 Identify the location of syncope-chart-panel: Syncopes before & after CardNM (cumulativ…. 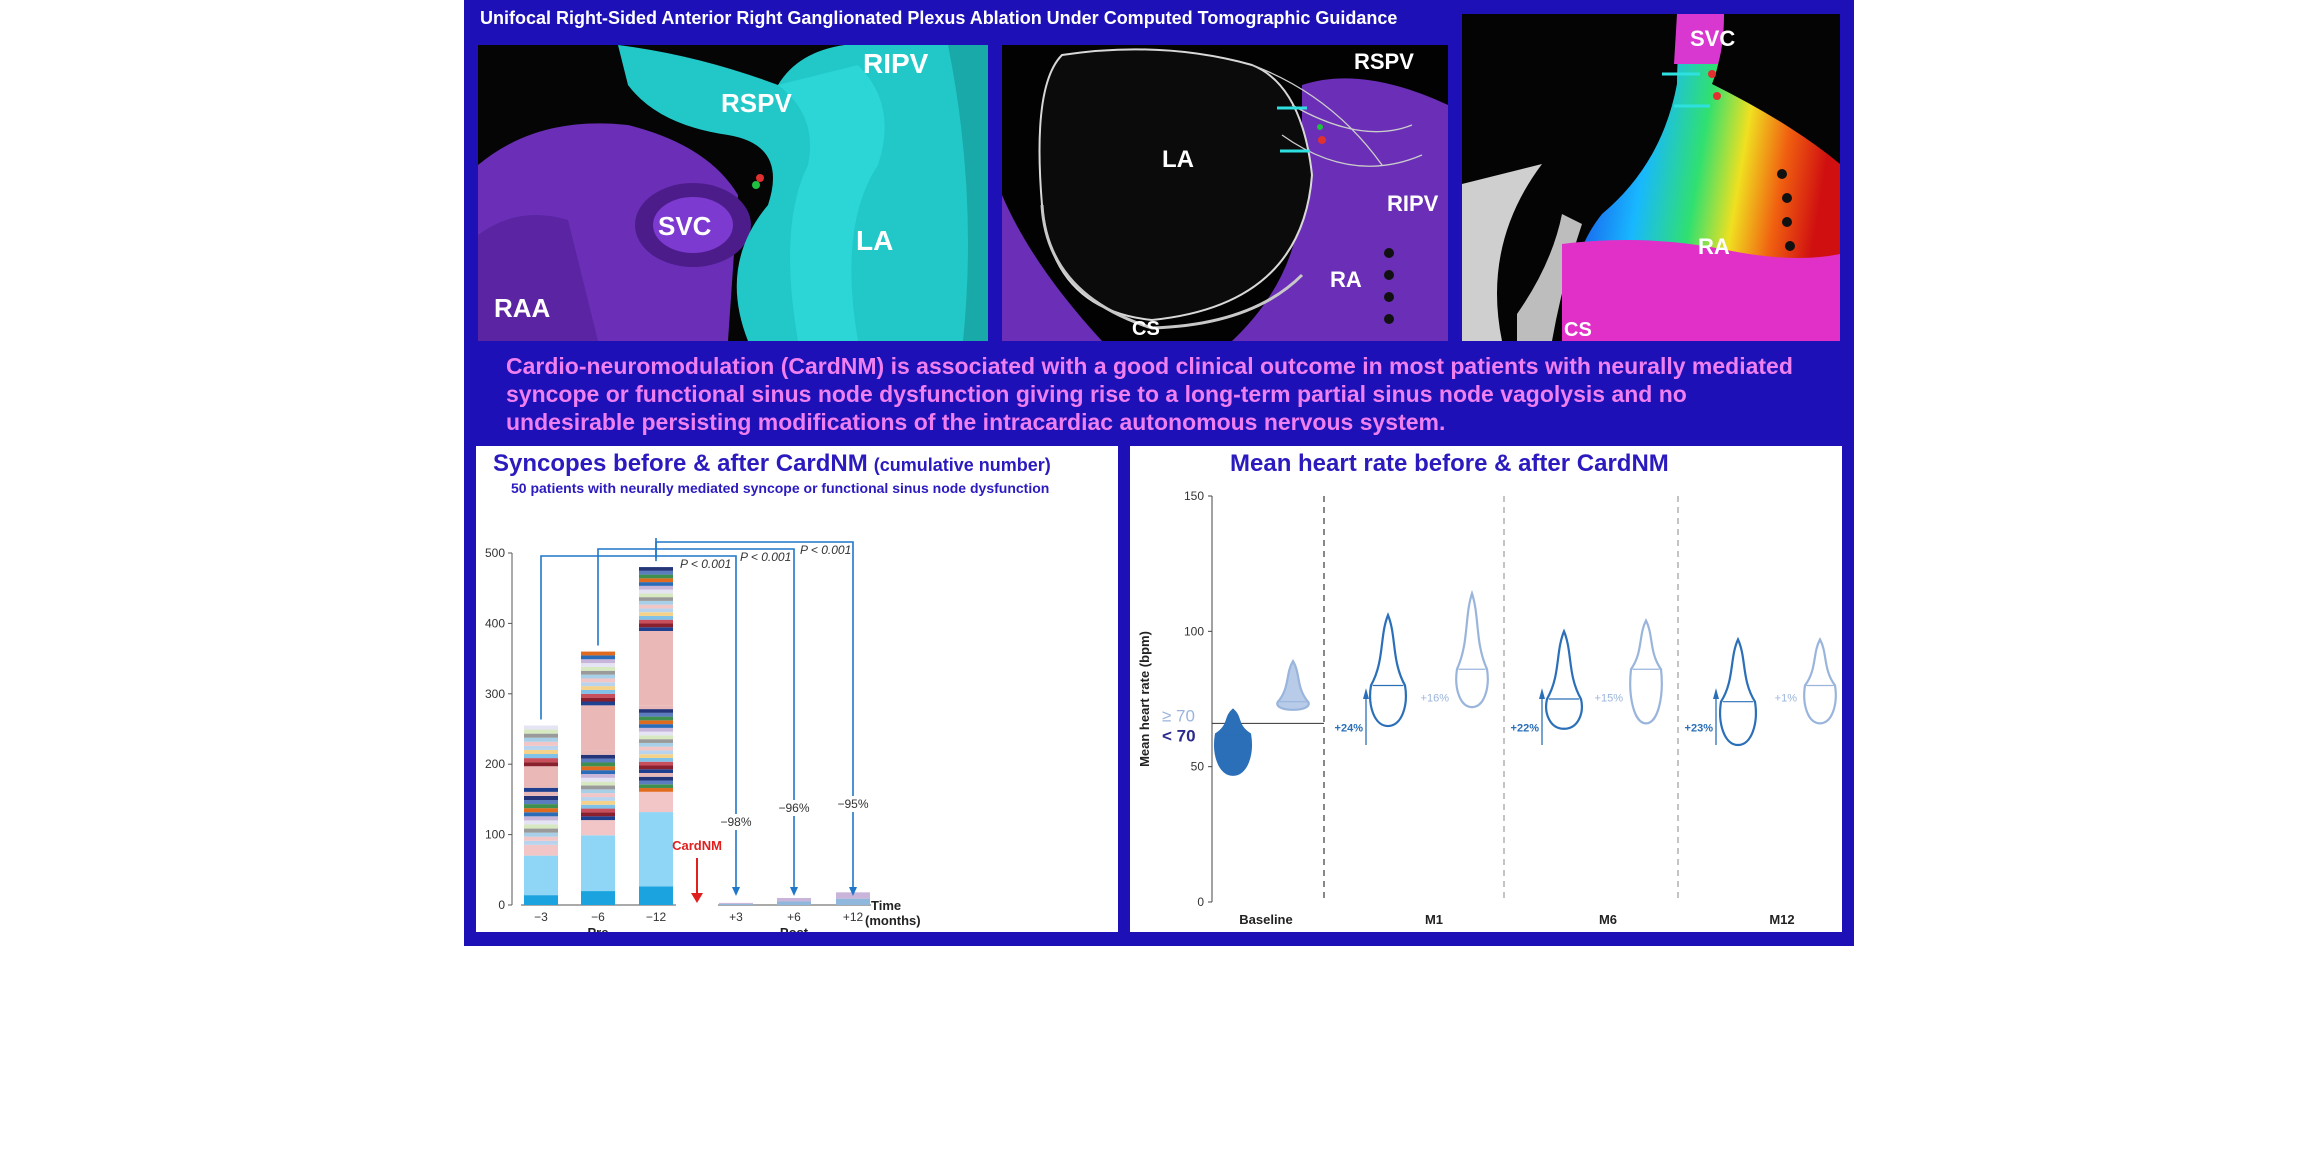
(797, 689).